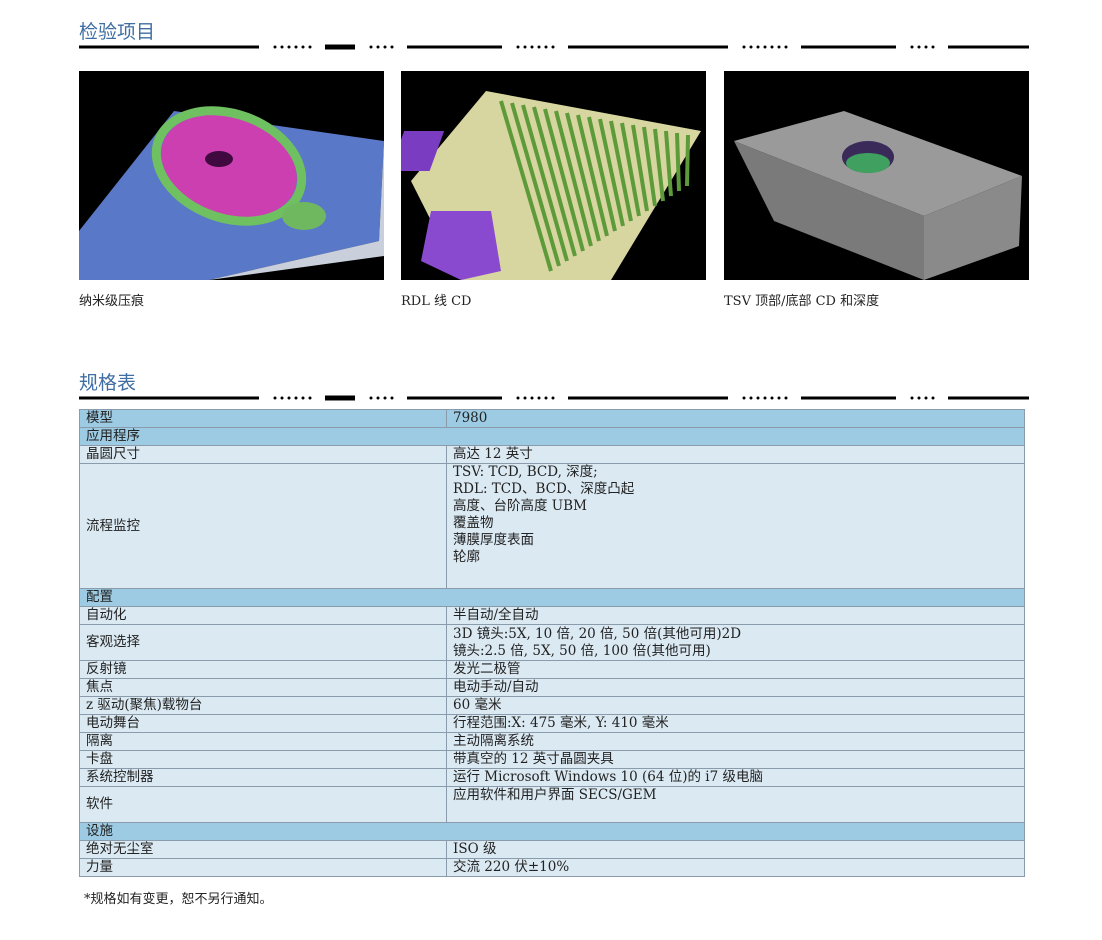  I want to click on spec-row: 反射镜 发光二极管, so click(552, 669).